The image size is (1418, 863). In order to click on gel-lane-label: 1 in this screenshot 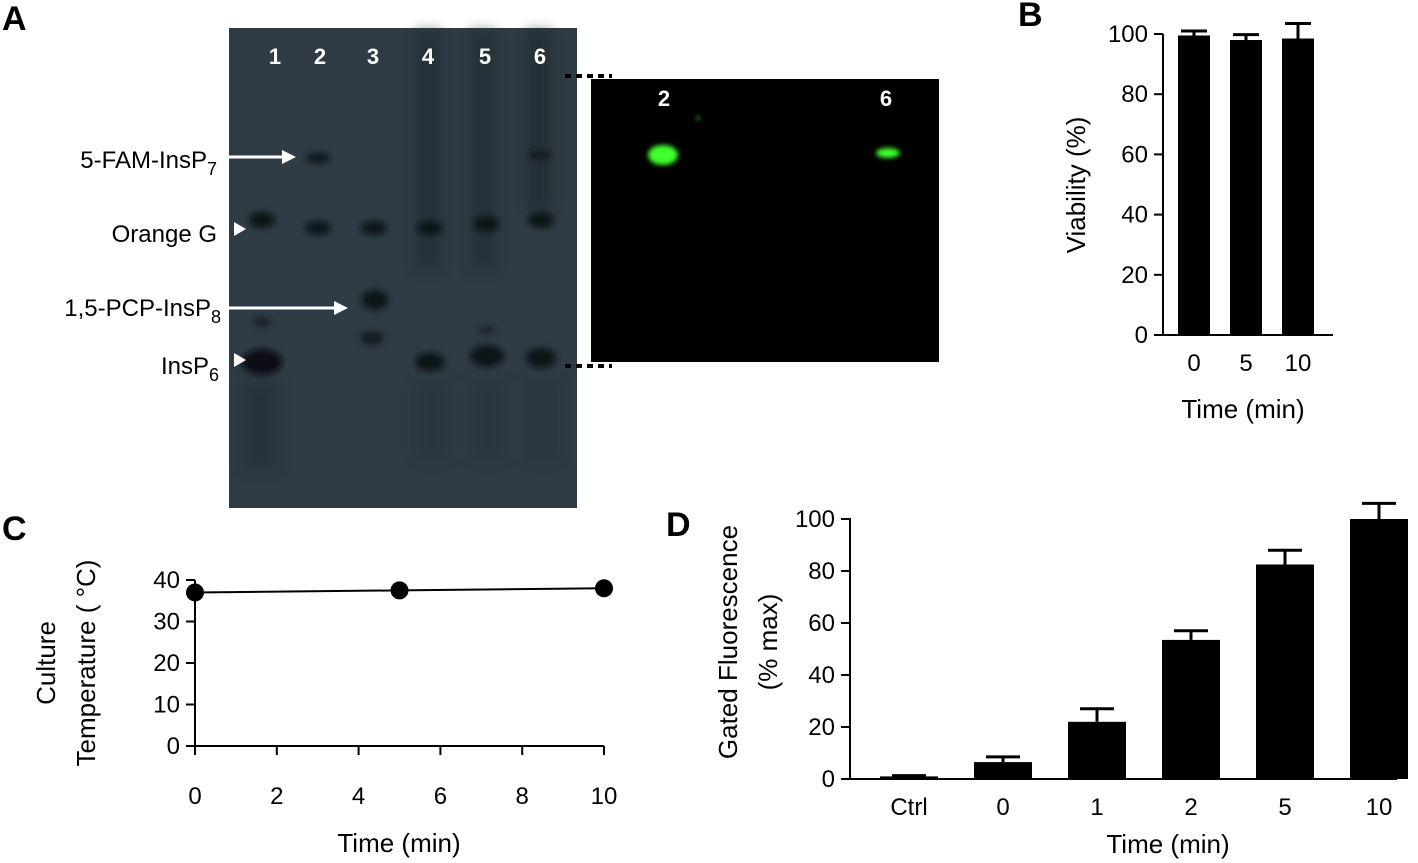, I will do `click(275, 56)`.